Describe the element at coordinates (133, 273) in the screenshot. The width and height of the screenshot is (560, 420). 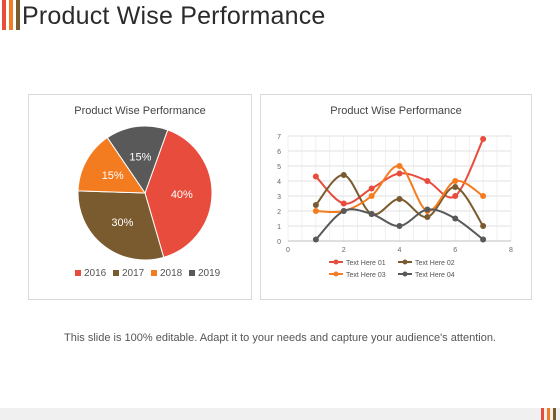
I see `legend-label: 2017` at that location.